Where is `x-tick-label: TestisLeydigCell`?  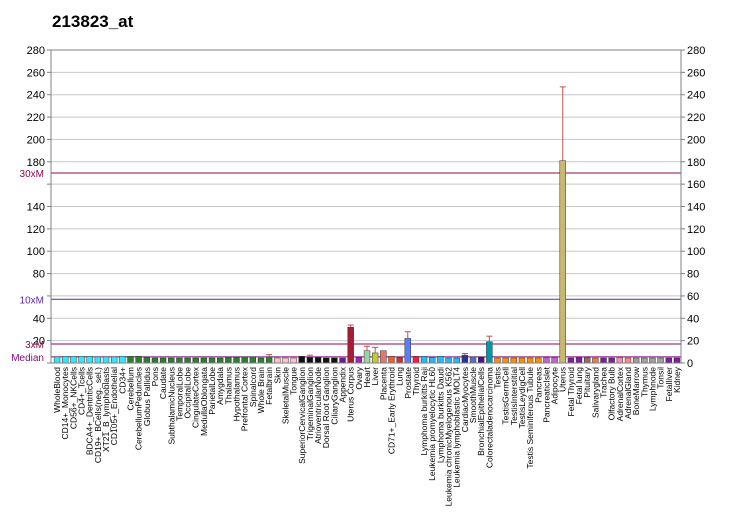 x-tick-label: TestisLeydigCell is located at coordinates (522, 398).